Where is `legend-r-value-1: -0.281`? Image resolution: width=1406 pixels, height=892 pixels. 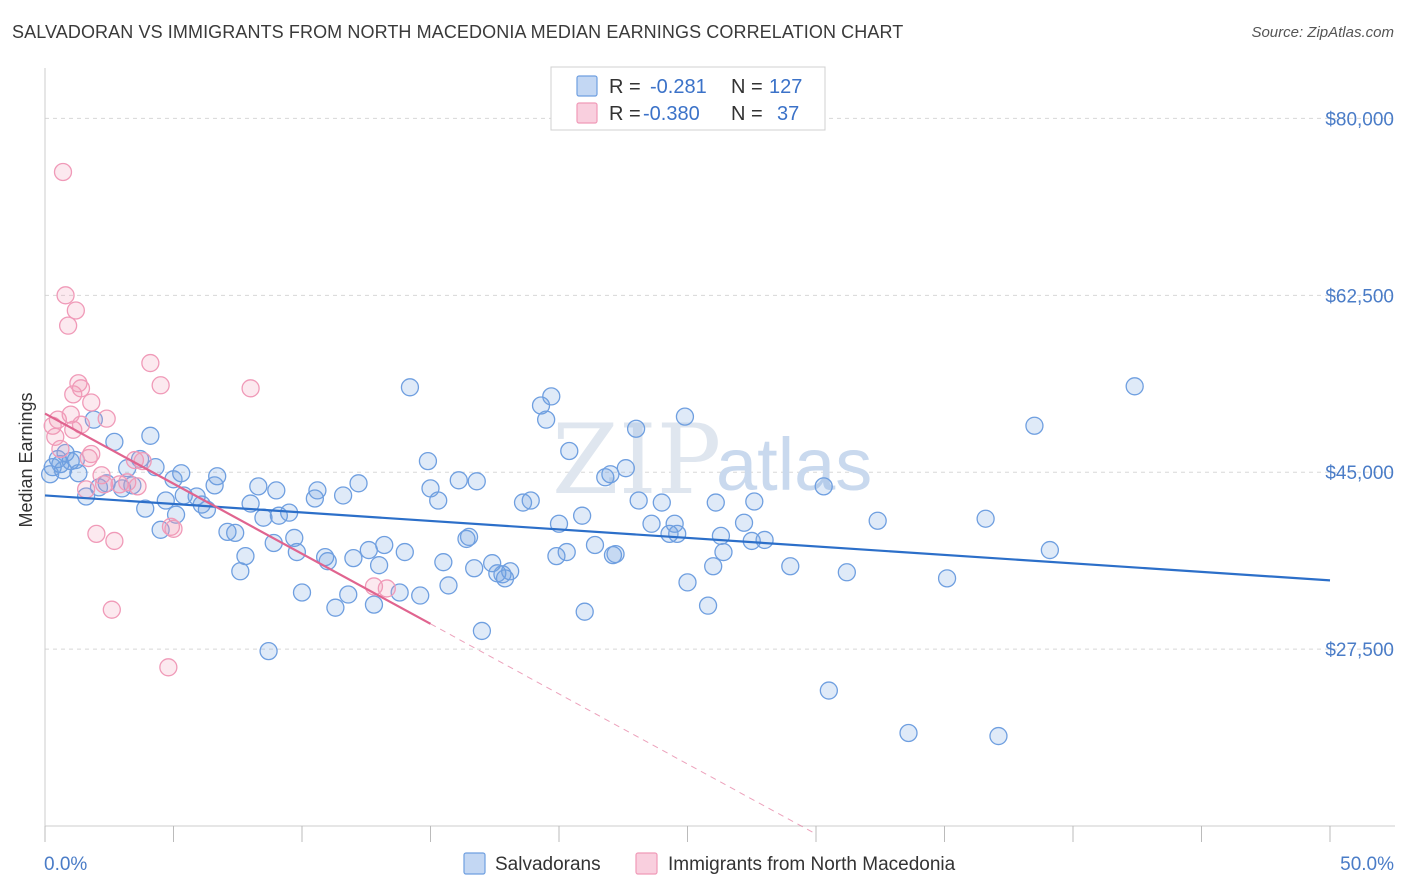 legend-r-value-1: -0.281 is located at coordinates (678, 87).